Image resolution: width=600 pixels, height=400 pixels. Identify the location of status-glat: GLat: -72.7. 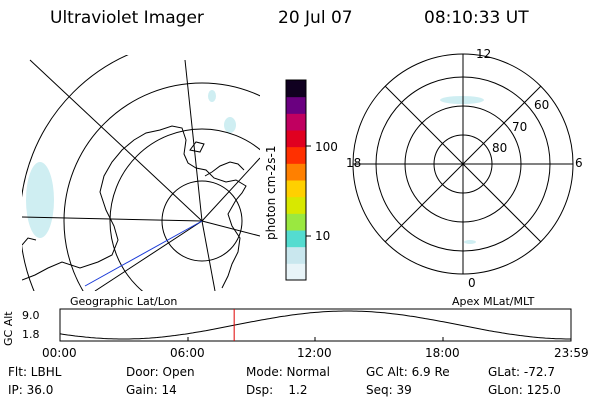
(521, 372).